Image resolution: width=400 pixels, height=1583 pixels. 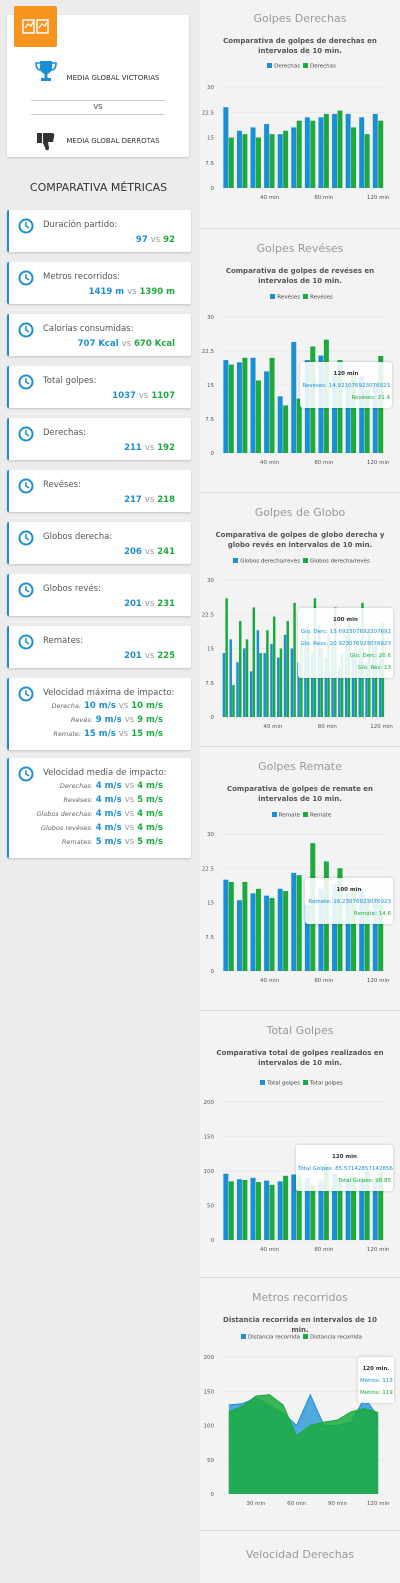 I want to click on metric-icon, so click(x=26, y=774).